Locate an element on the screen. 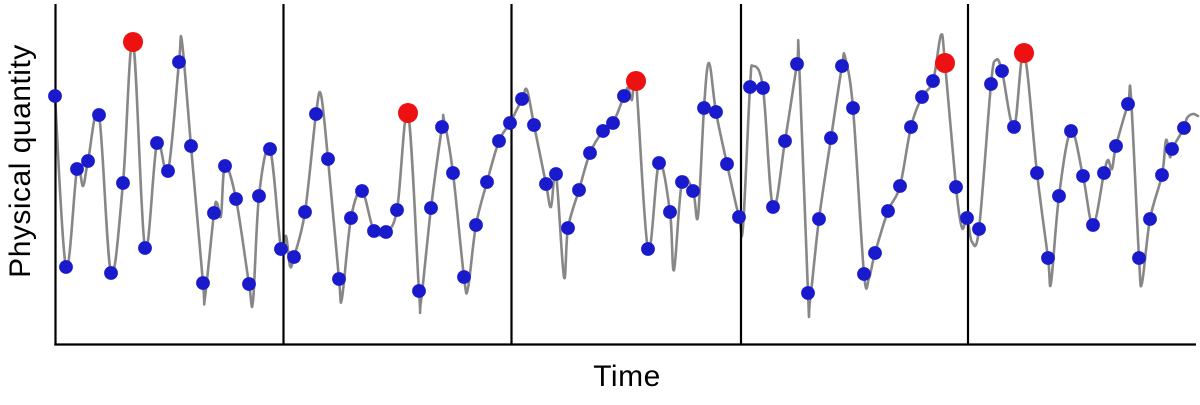 This screenshot has height=405, width=1200. y-axis-label: Physical quantity is located at coordinates (20, 161).